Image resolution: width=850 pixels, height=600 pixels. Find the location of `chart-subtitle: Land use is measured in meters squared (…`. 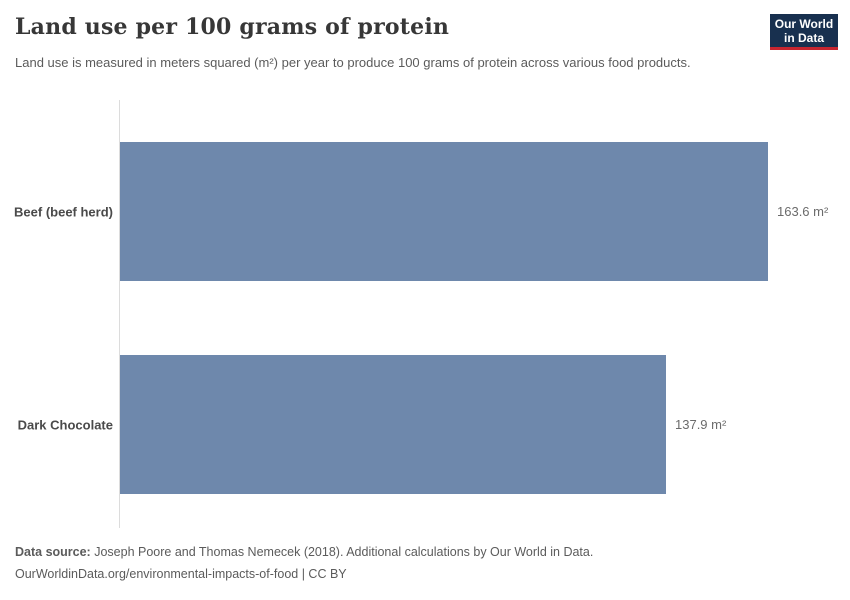

chart-subtitle: Land use is measured in meters squared (… is located at coordinates (353, 62).